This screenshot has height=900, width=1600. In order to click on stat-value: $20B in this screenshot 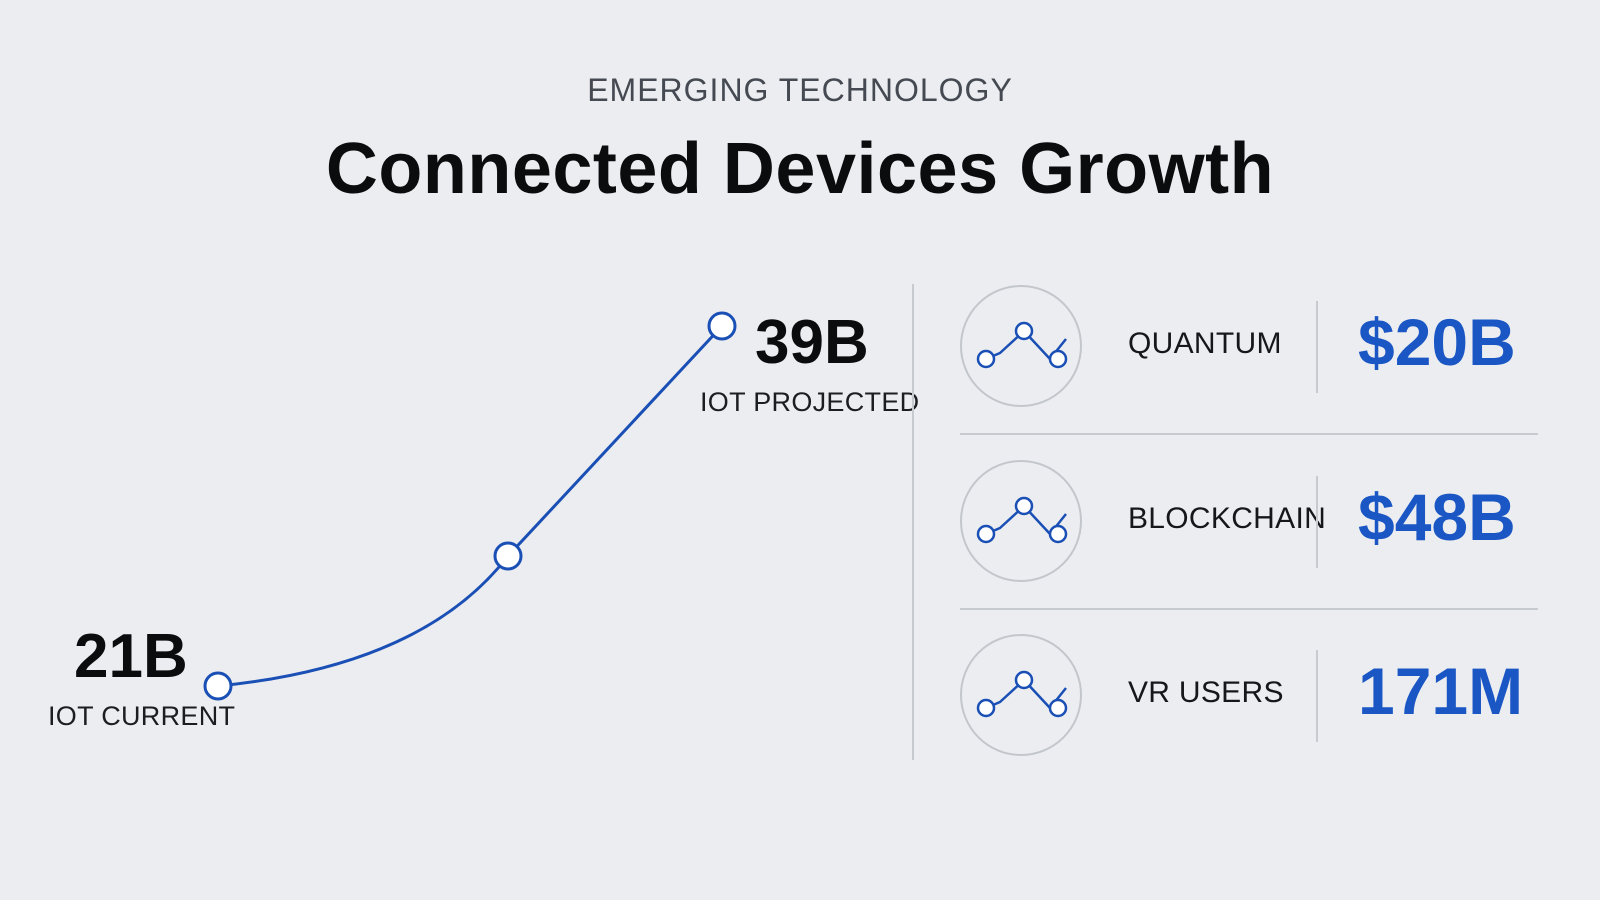, I will do `click(1437, 342)`.